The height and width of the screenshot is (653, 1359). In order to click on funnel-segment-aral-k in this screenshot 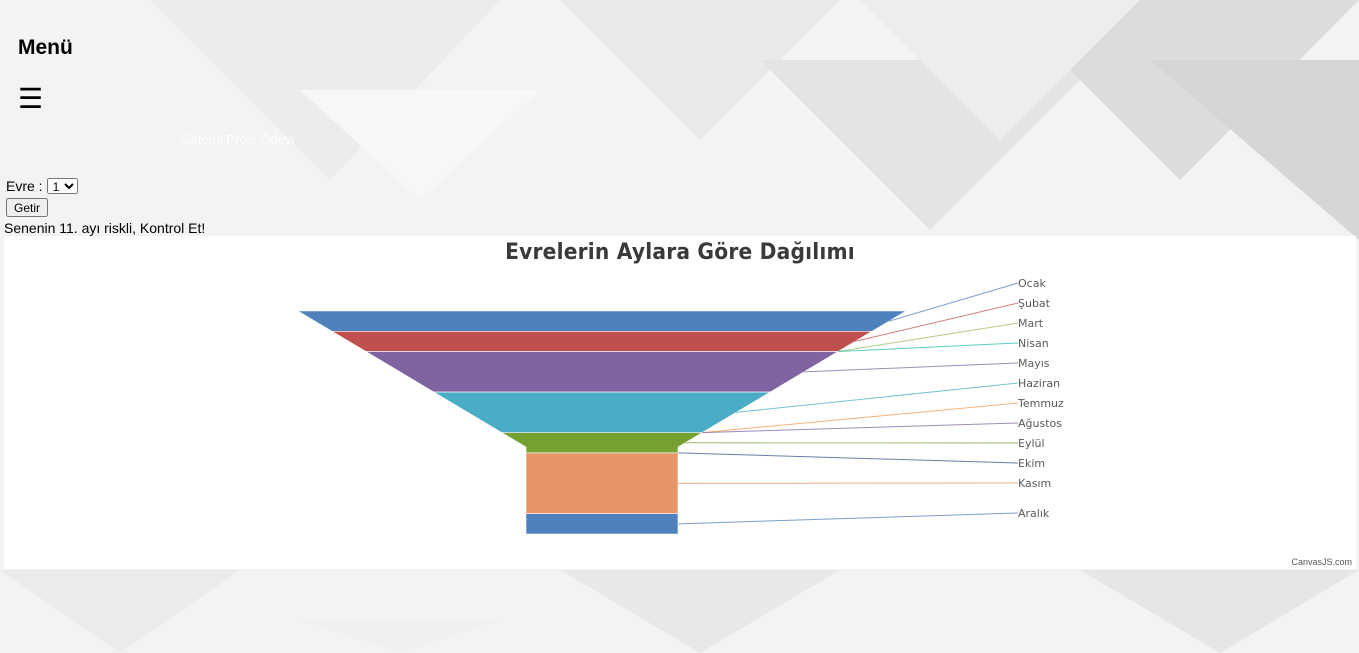, I will do `click(602, 524)`.